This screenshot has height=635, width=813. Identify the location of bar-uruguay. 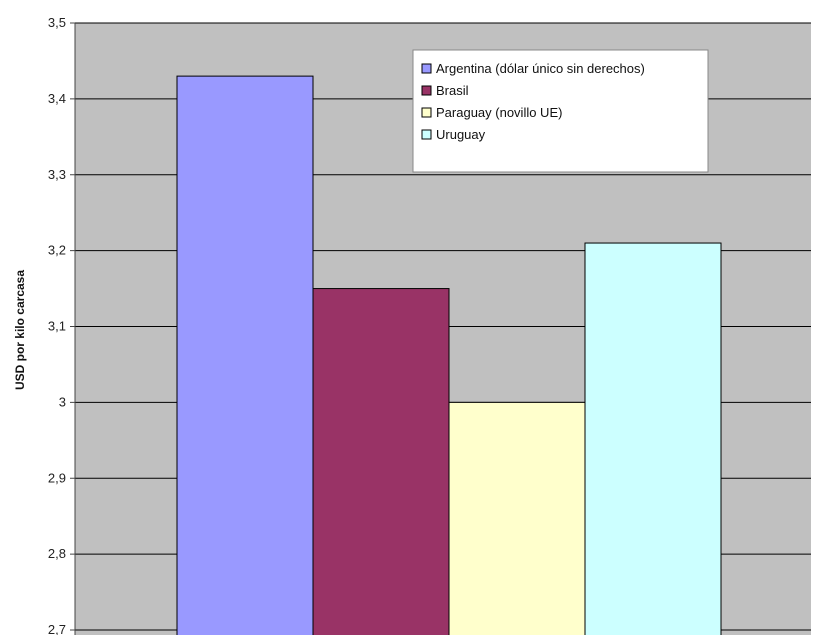
(653, 438).